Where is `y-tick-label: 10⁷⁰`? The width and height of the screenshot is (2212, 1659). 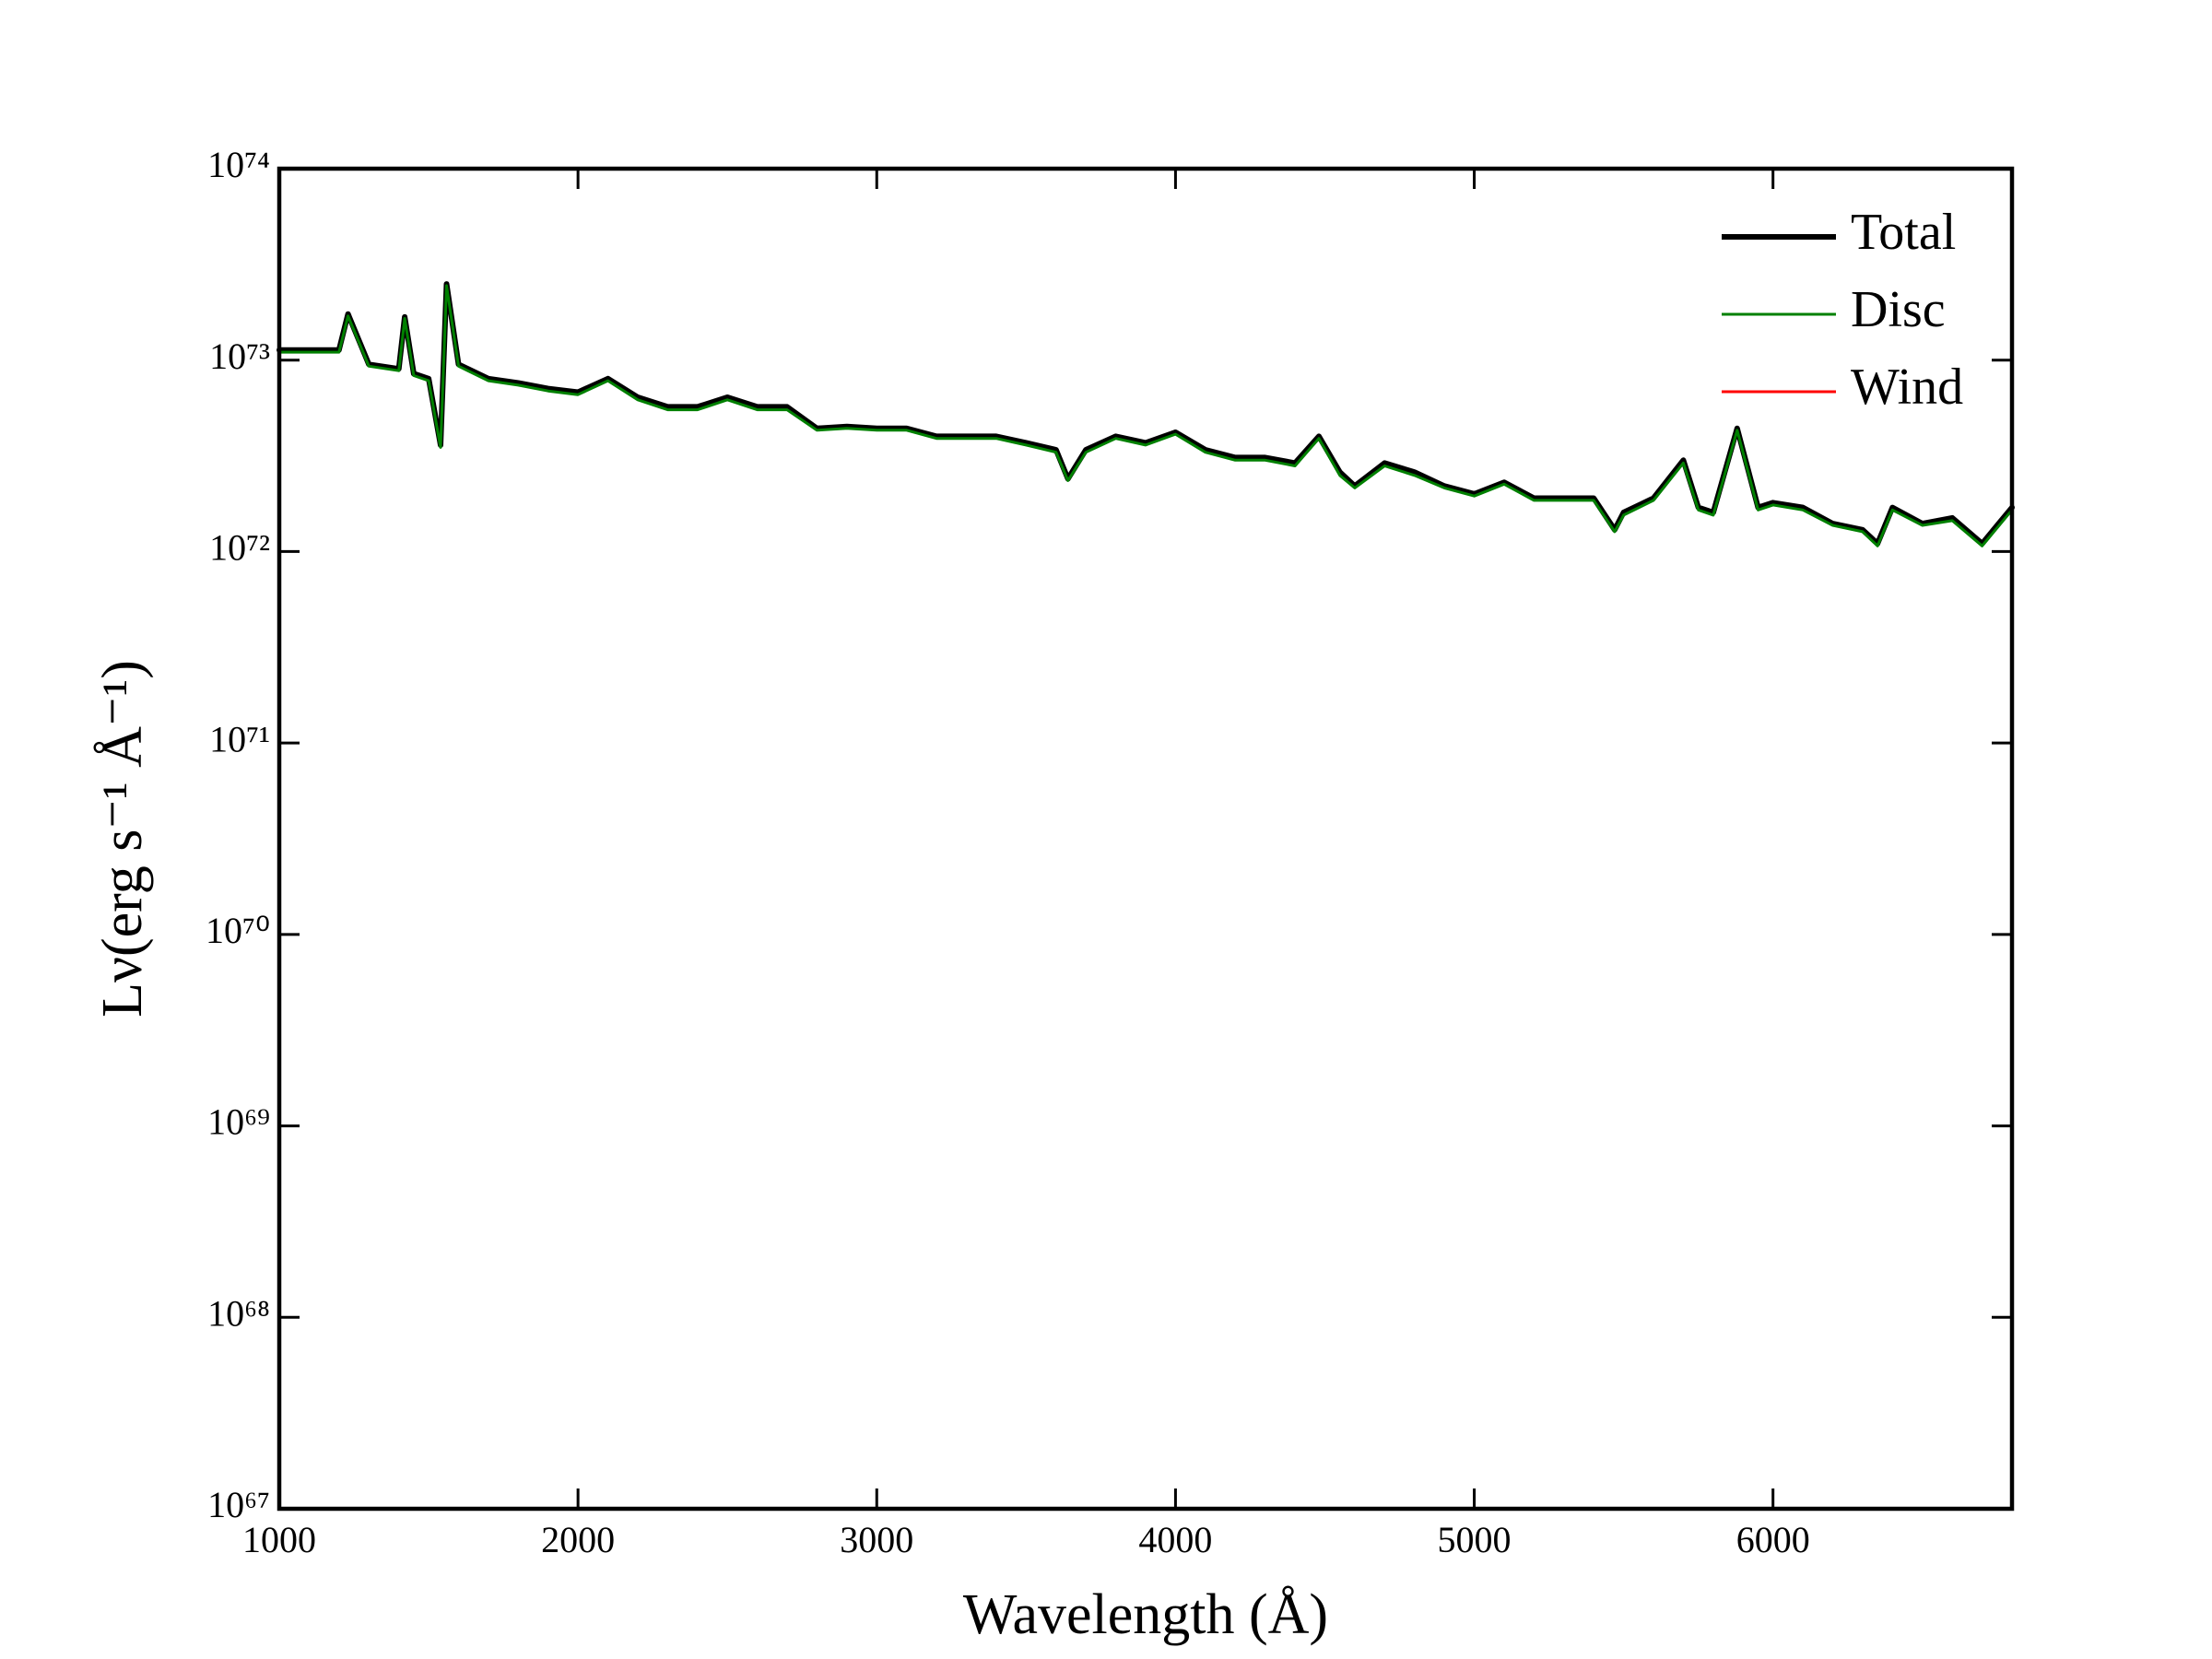
y-tick-label: 10⁷⁰ is located at coordinates (238, 930).